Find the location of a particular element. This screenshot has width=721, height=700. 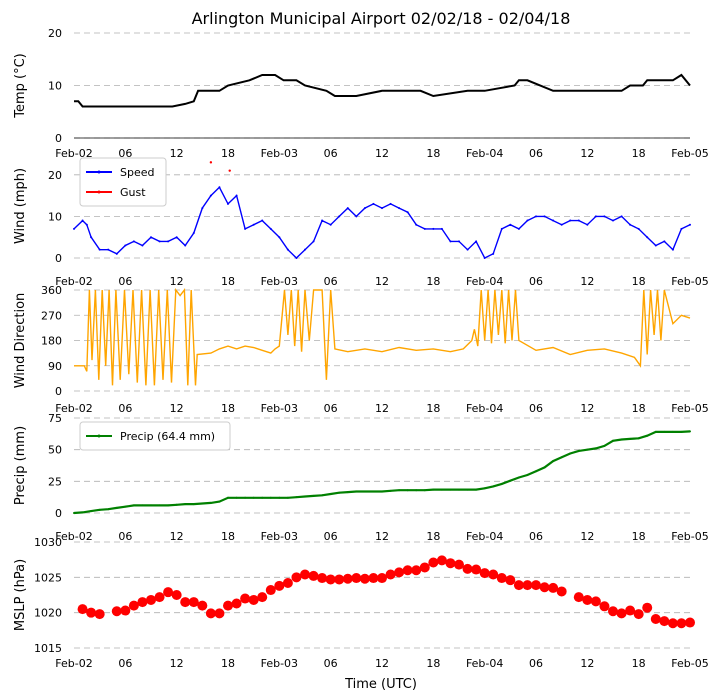

temp-ytick-label: 20 is located at coordinates (55, 33).